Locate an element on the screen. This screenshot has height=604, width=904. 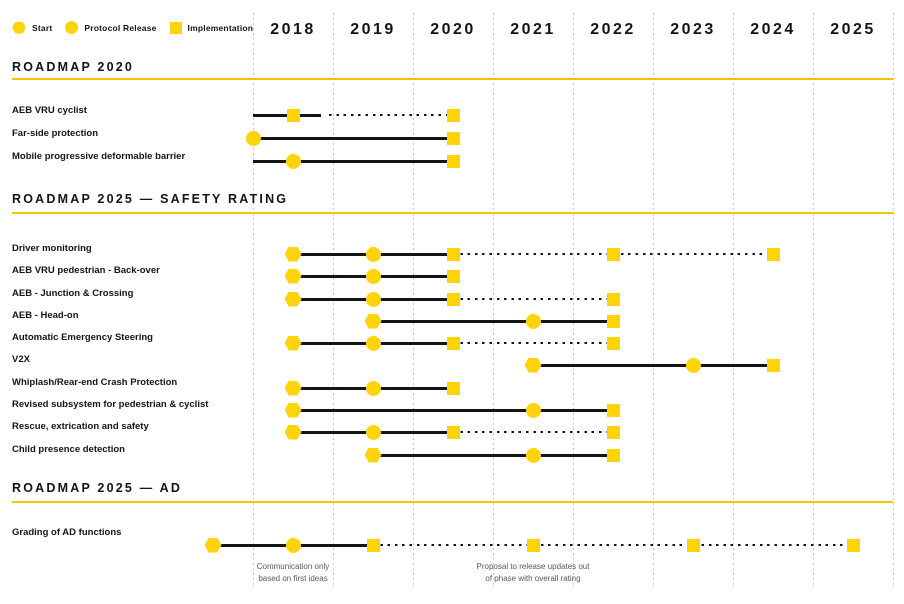
legend: Start Protocol Release Implementation is located at coordinates (132, 27).